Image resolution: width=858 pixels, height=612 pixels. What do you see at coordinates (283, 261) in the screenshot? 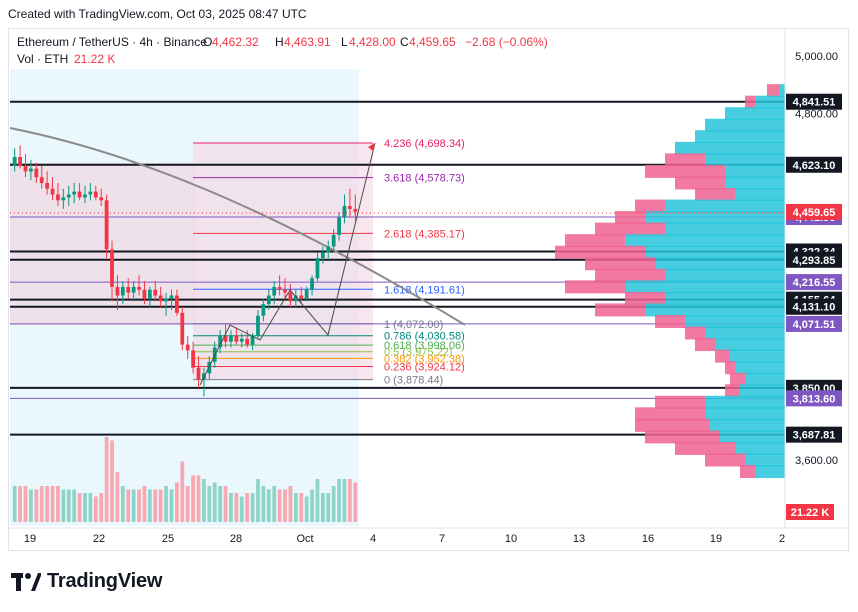
I see `fib-fill` at bounding box center [283, 261].